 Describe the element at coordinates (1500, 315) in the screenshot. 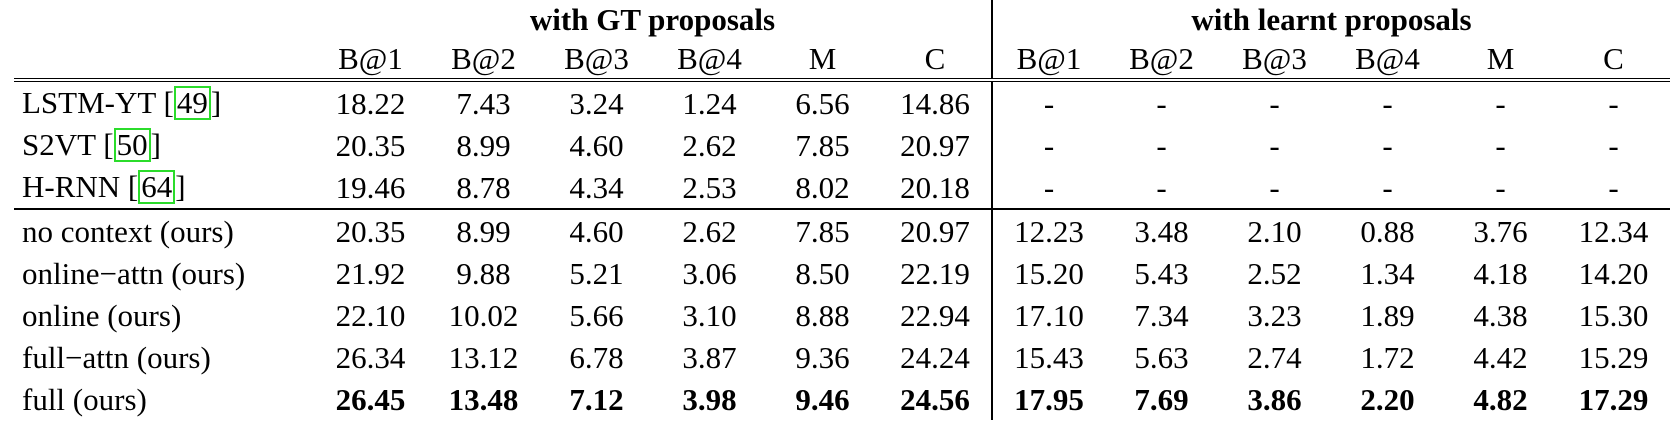

I see `metric-cell-learnt: 4.38` at that location.